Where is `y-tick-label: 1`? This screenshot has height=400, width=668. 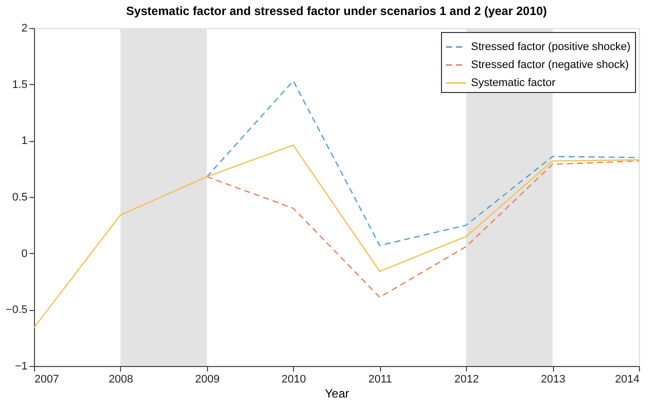
y-tick-label: 1 is located at coordinates (24, 141).